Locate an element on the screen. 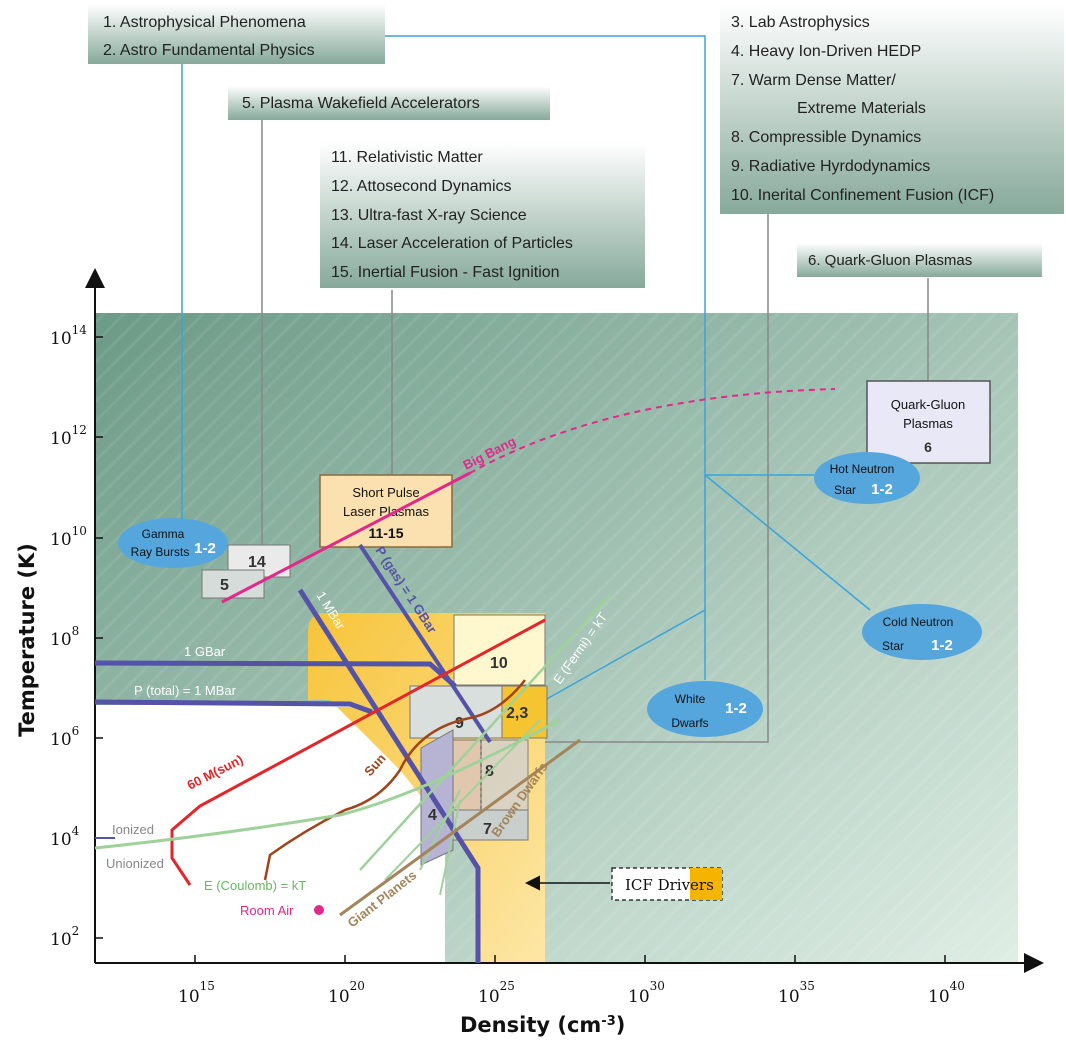 The height and width of the screenshot is (1040, 1066). x-tick-label: 1025 is located at coordinates (496, 993).